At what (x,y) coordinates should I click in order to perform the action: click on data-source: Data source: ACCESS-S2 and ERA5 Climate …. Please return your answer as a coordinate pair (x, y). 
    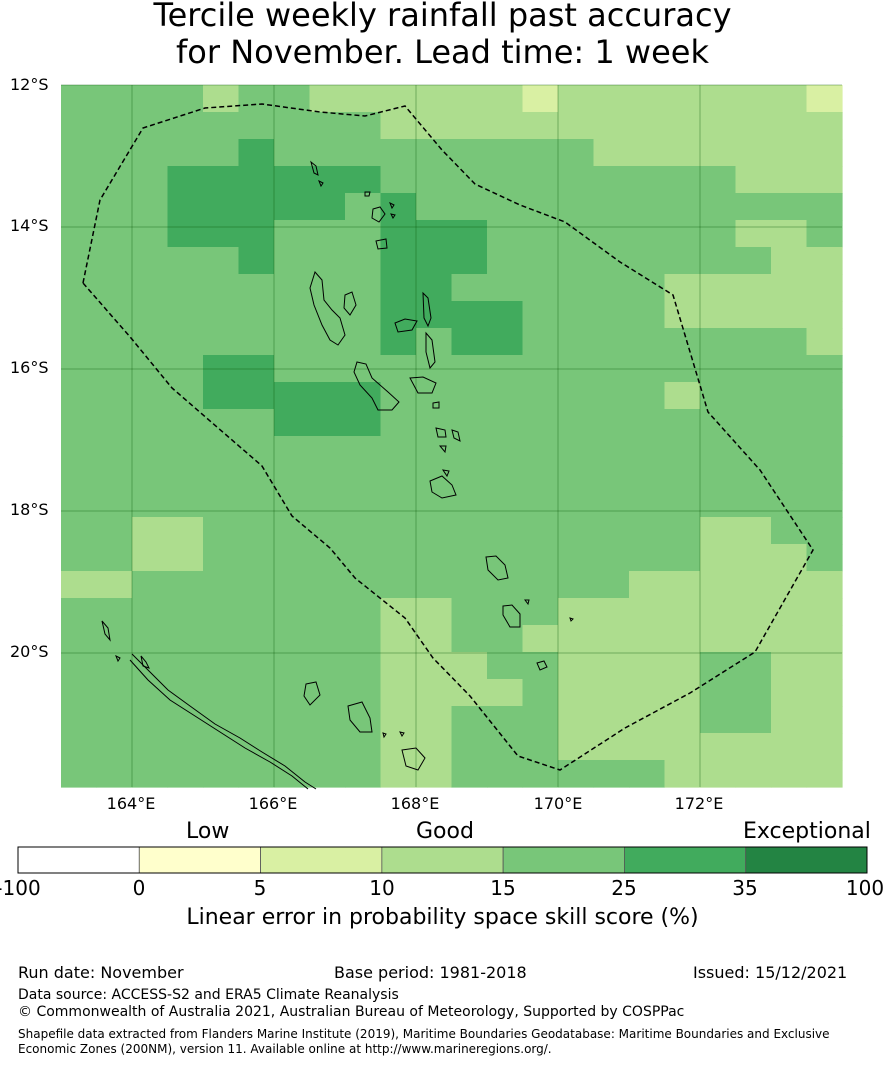
    Looking at the image, I should click on (208, 995).